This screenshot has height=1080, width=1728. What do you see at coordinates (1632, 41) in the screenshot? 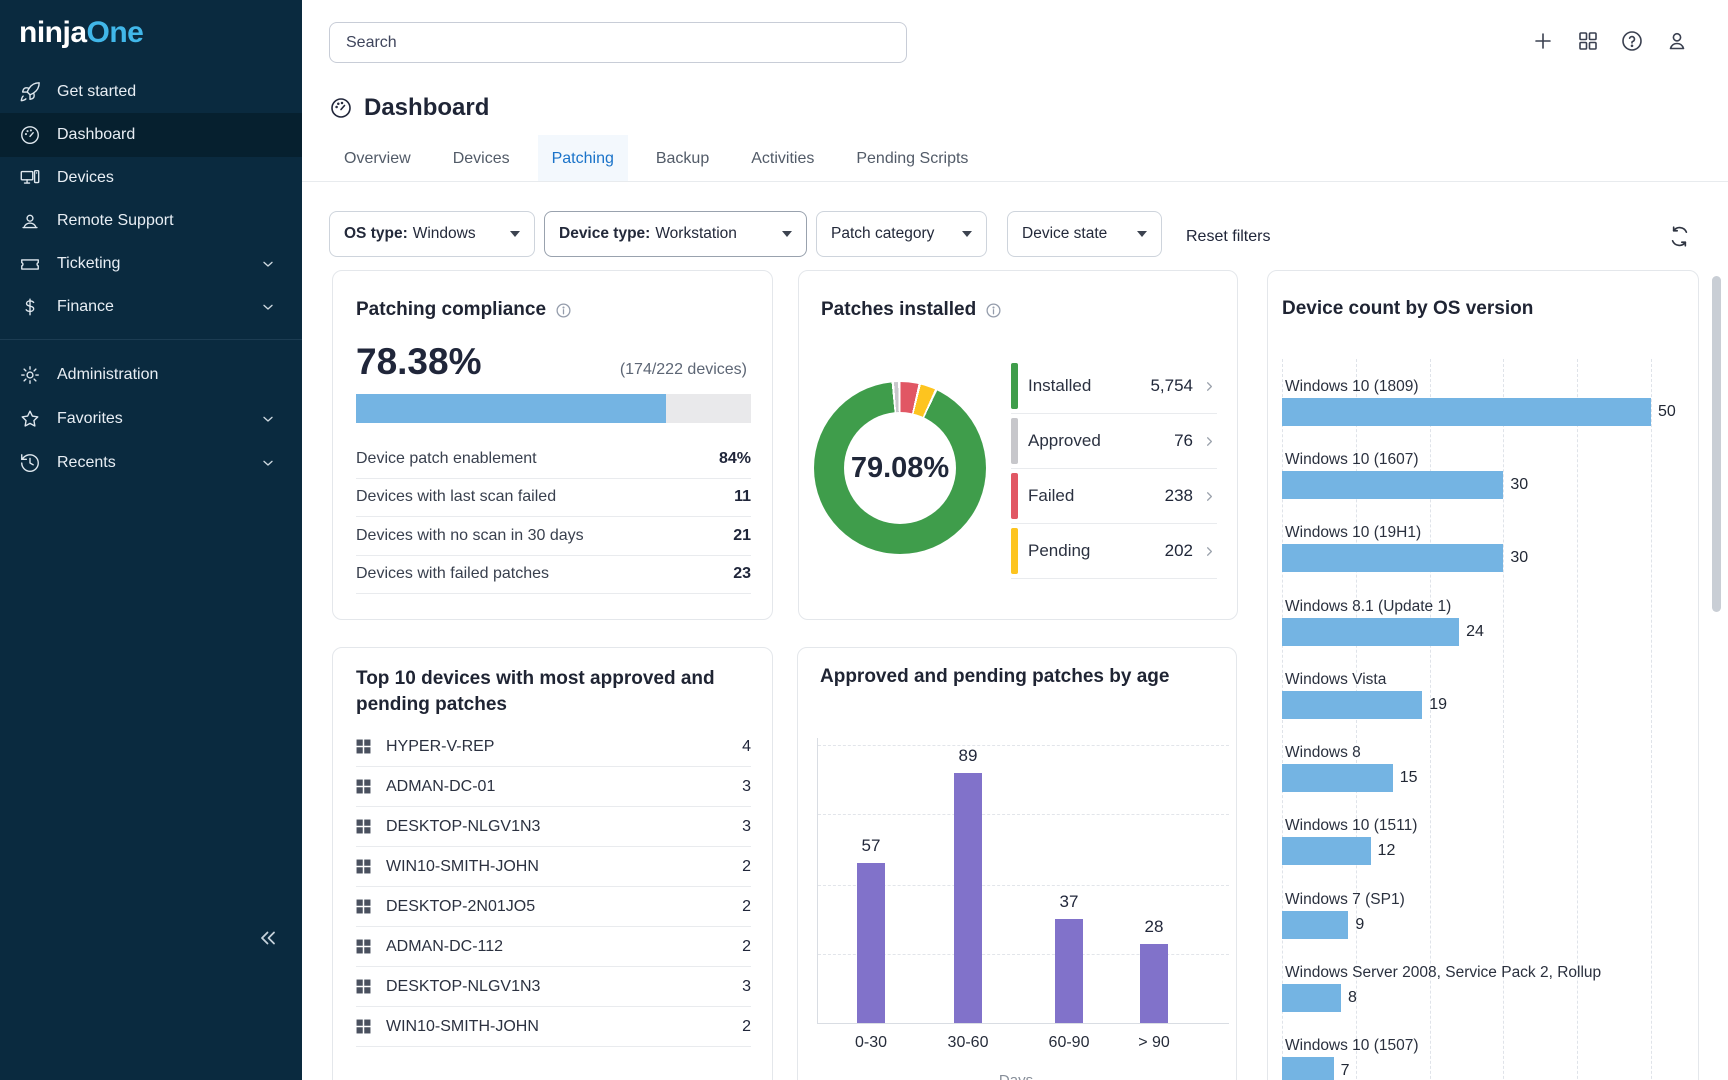
I see `help-icon` at bounding box center [1632, 41].